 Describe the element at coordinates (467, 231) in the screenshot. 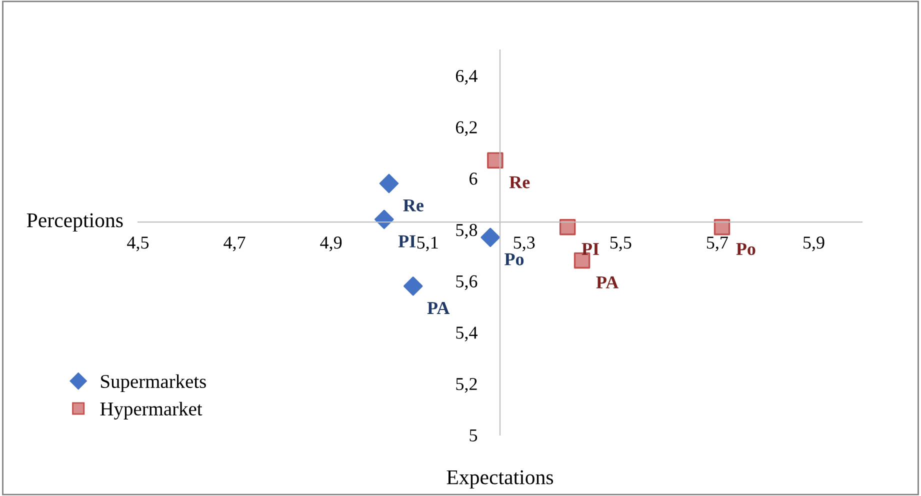

I see `y-tick-label: 5,8` at that location.